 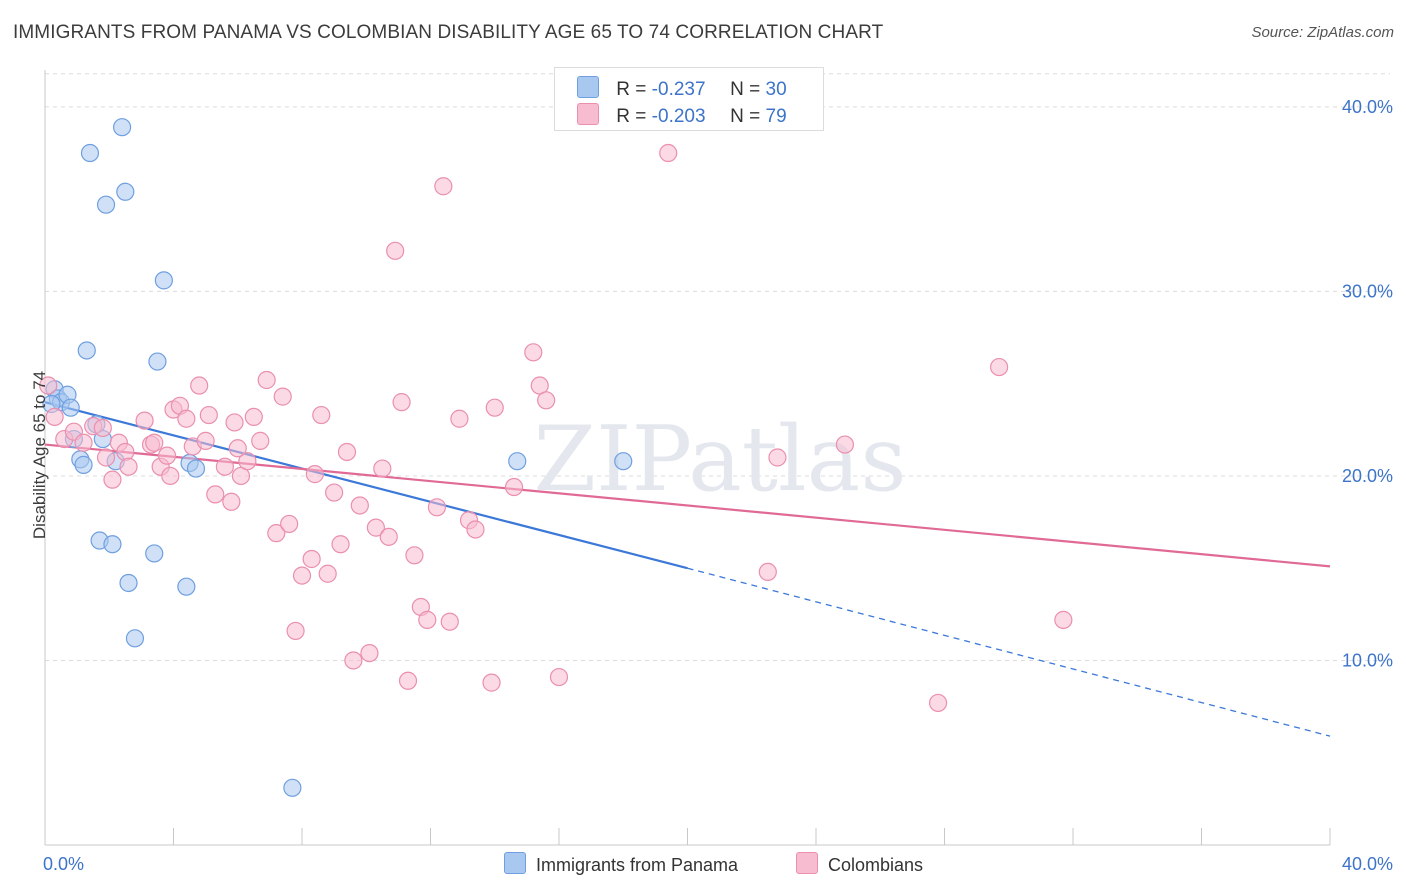 What do you see at coordinates (876, 865) in the screenshot?
I see `bottom-legend-label-colombians: Colombians` at bounding box center [876, 865].